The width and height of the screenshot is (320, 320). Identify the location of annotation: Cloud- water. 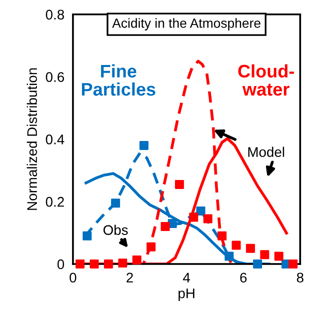
(266, 80).